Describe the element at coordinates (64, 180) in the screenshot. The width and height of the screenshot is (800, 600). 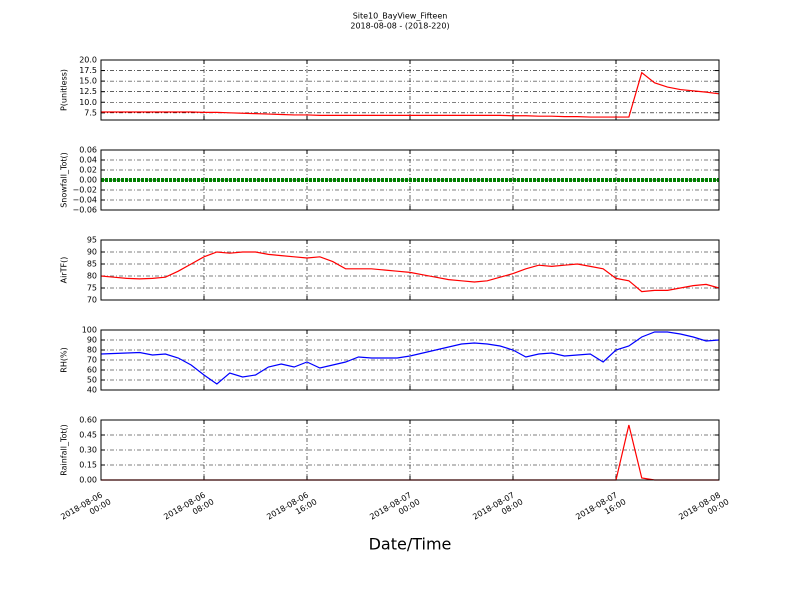
I see `y-axis-label: Snowfall_Tot()` at that location.